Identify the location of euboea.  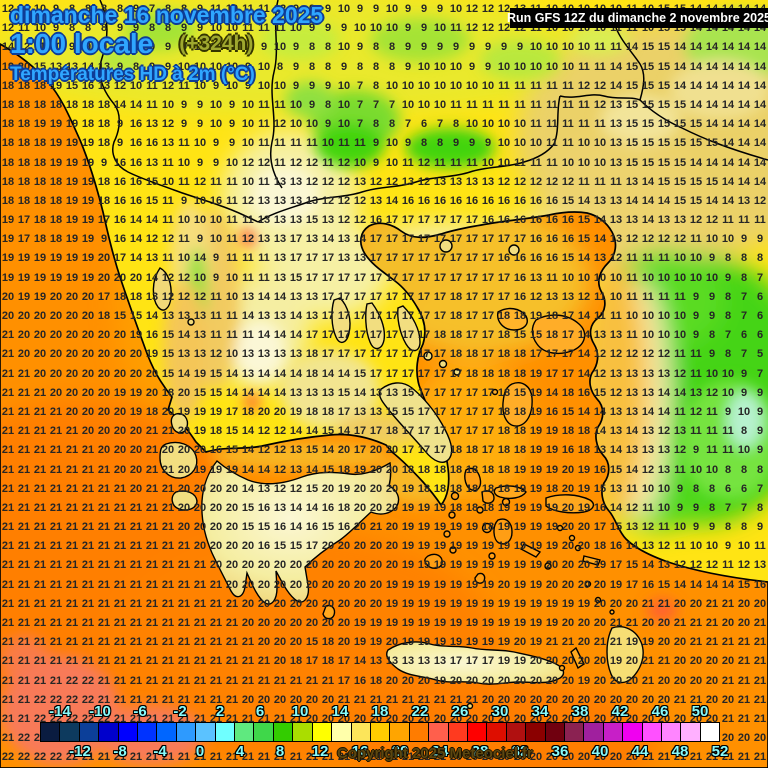
(415, 422).